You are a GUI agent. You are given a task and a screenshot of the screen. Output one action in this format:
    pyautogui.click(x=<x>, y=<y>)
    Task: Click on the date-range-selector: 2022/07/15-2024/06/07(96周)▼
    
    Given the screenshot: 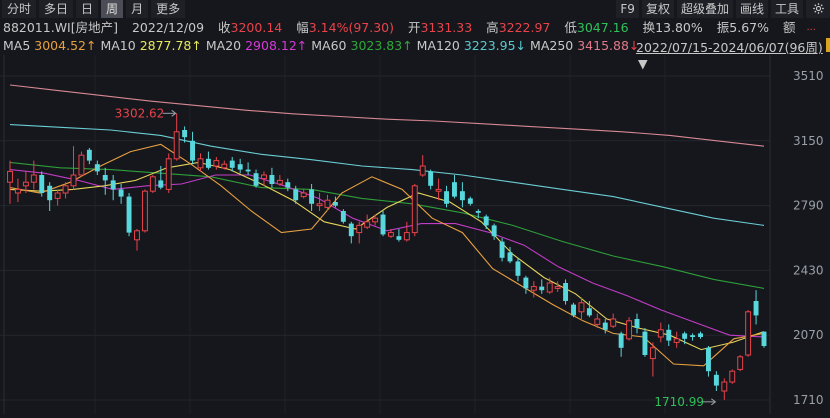 What is the action you would take?
    pyautogui.click(x=733, y=54)
    